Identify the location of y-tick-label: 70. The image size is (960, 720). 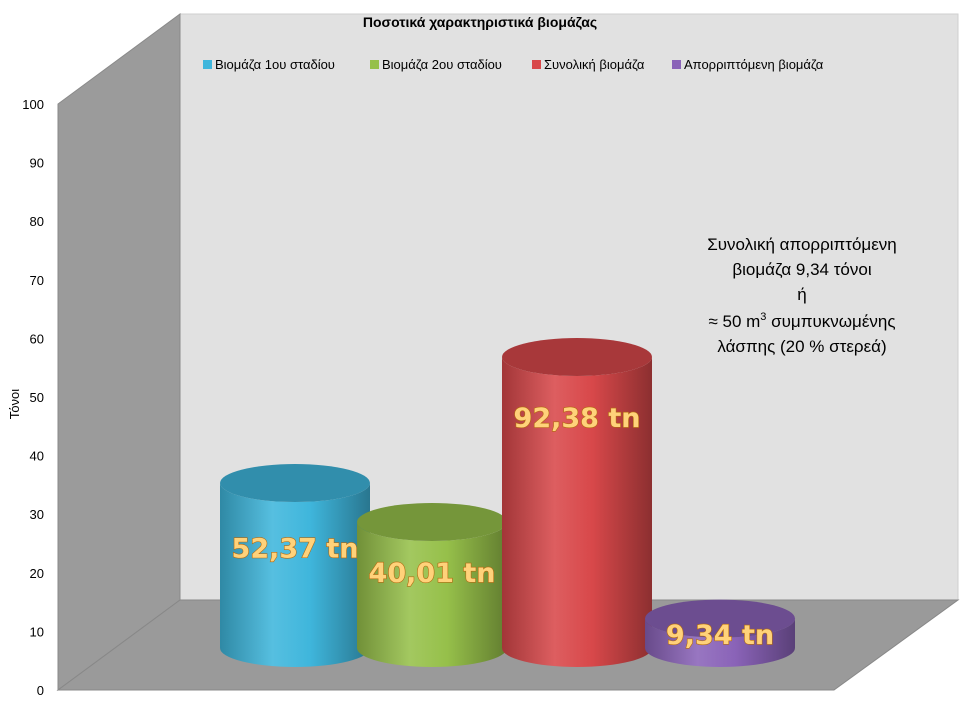
(37, 280).